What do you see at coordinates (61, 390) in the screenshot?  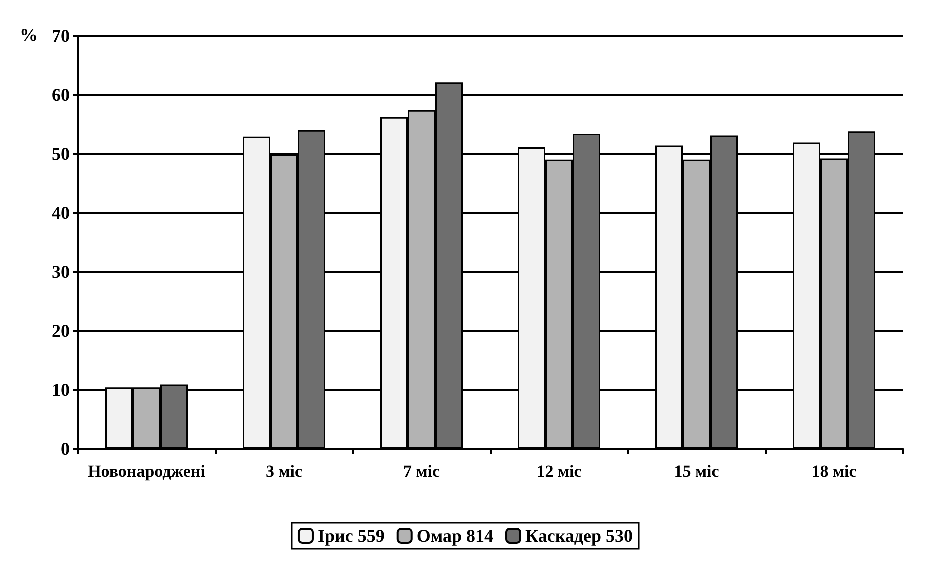 I see `y-tick-label: 10` at bounding box center [61, 390].